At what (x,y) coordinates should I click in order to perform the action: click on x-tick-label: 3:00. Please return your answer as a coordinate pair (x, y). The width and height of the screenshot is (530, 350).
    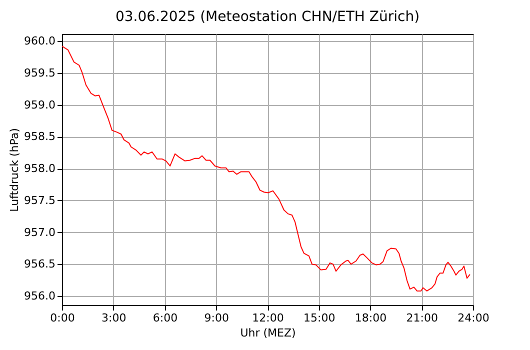
    Looking at the image, I should click on (114, 318).